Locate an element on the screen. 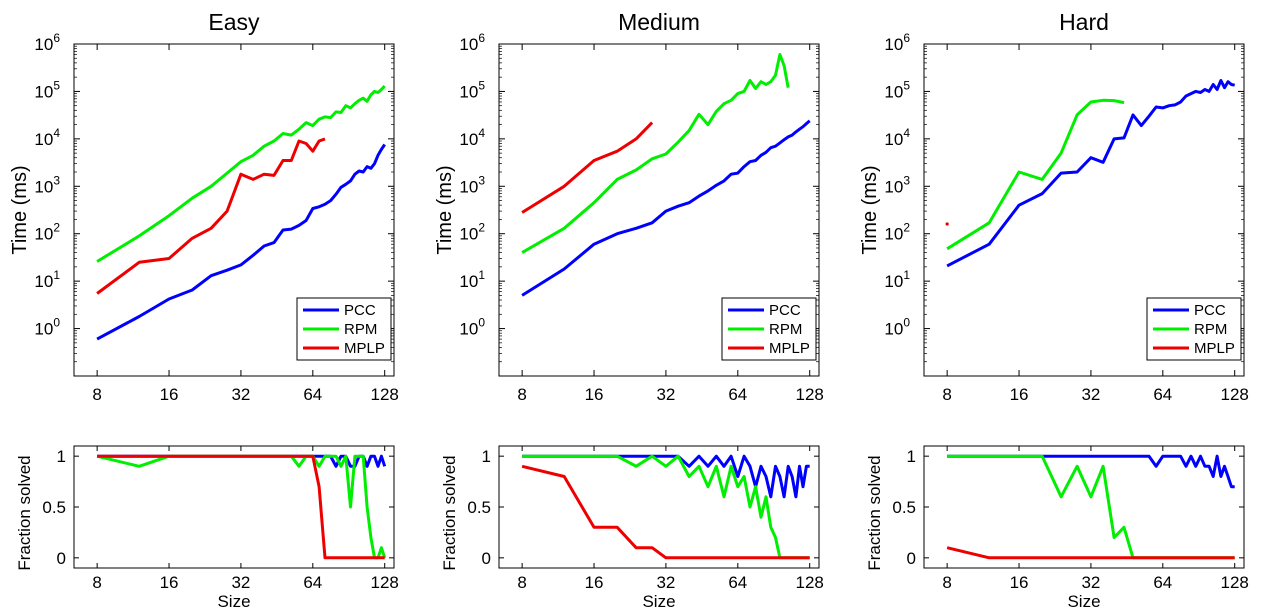  fraction-plot-0: Fraction solved Size 0 0.5 1 8 16 32 64 128 is located at coordinates (207, 528).